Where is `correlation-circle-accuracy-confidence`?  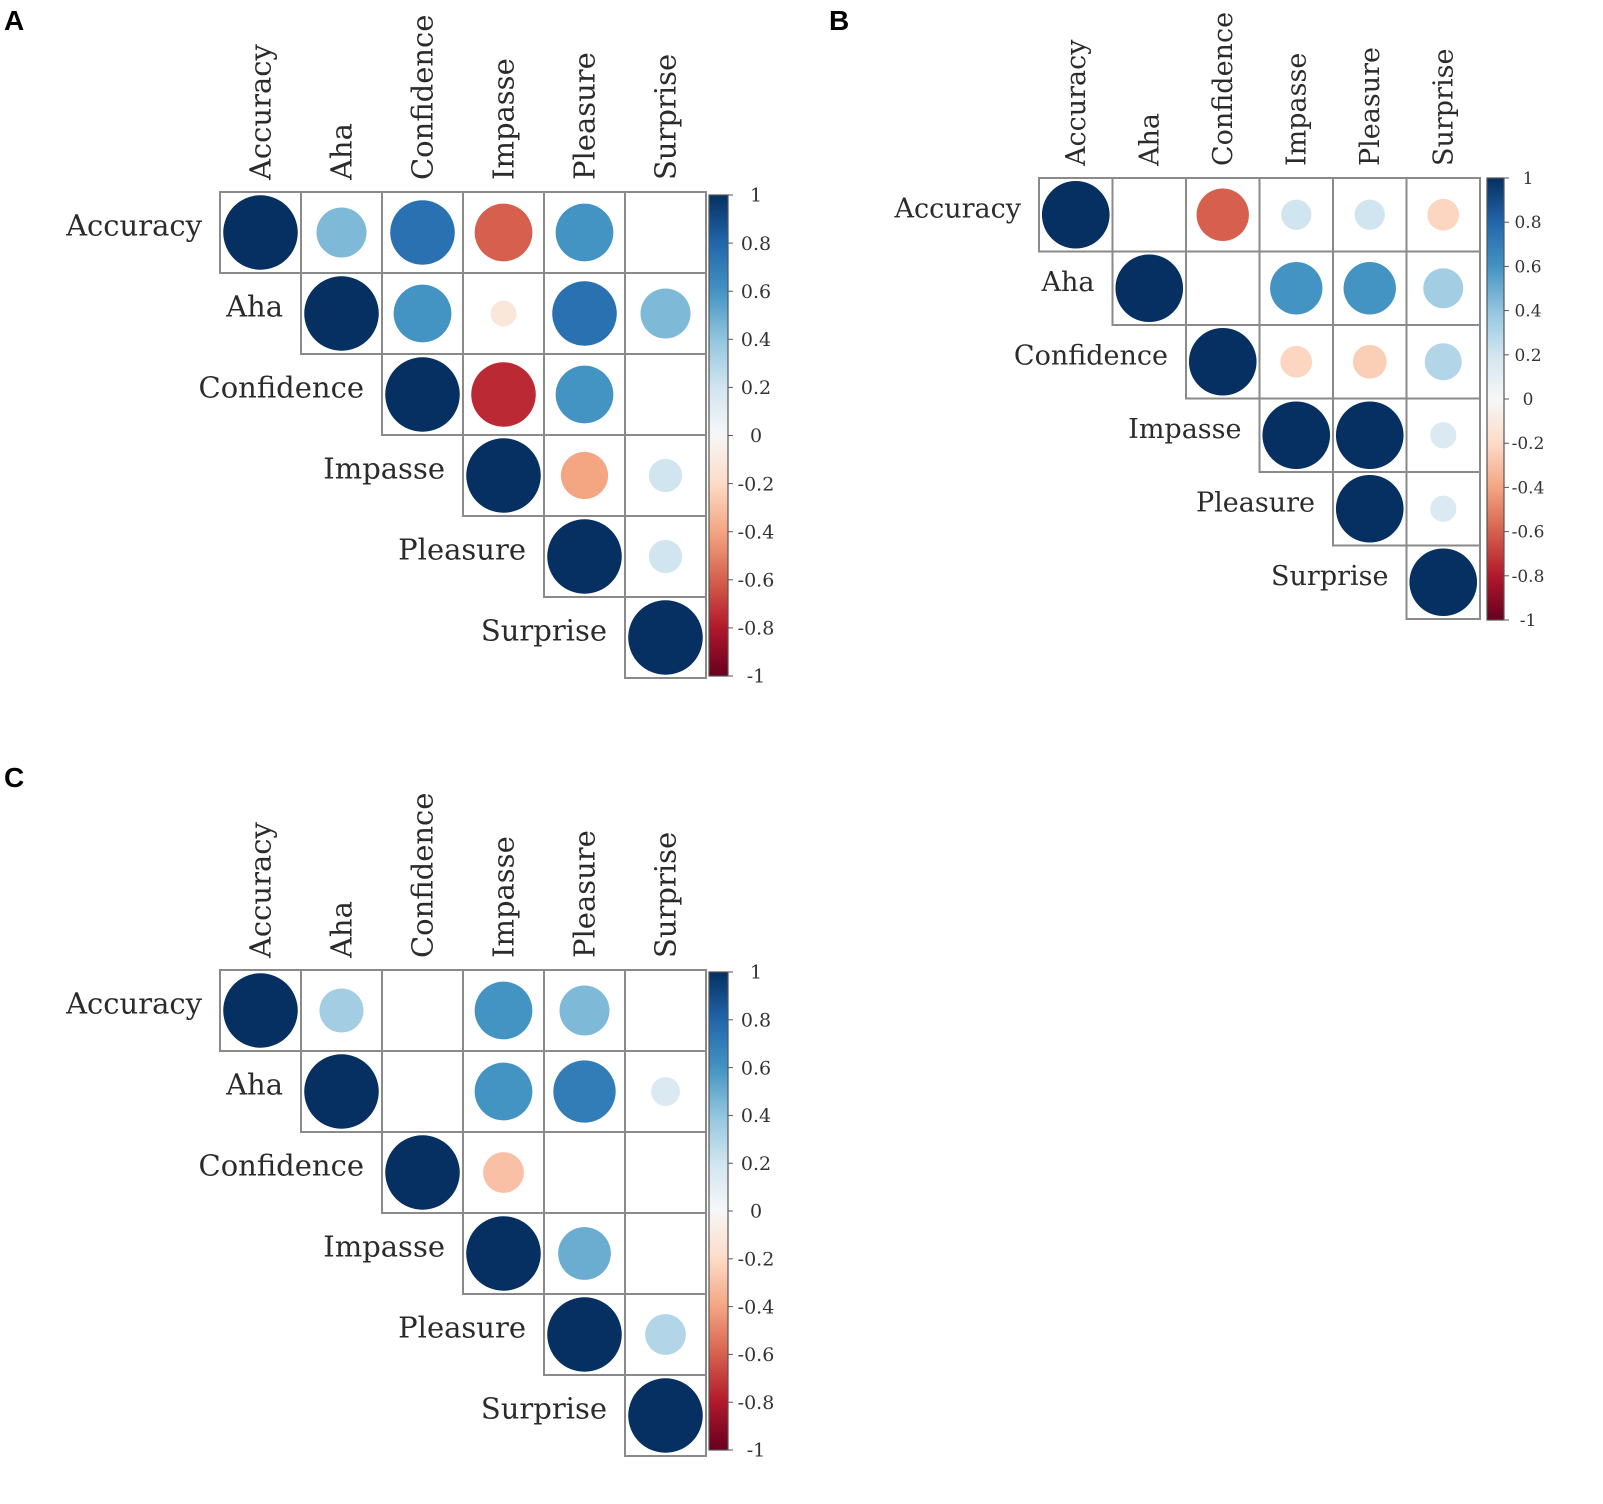
correlation-circle-accuracy-confidence is located at coordinates (422, 232).